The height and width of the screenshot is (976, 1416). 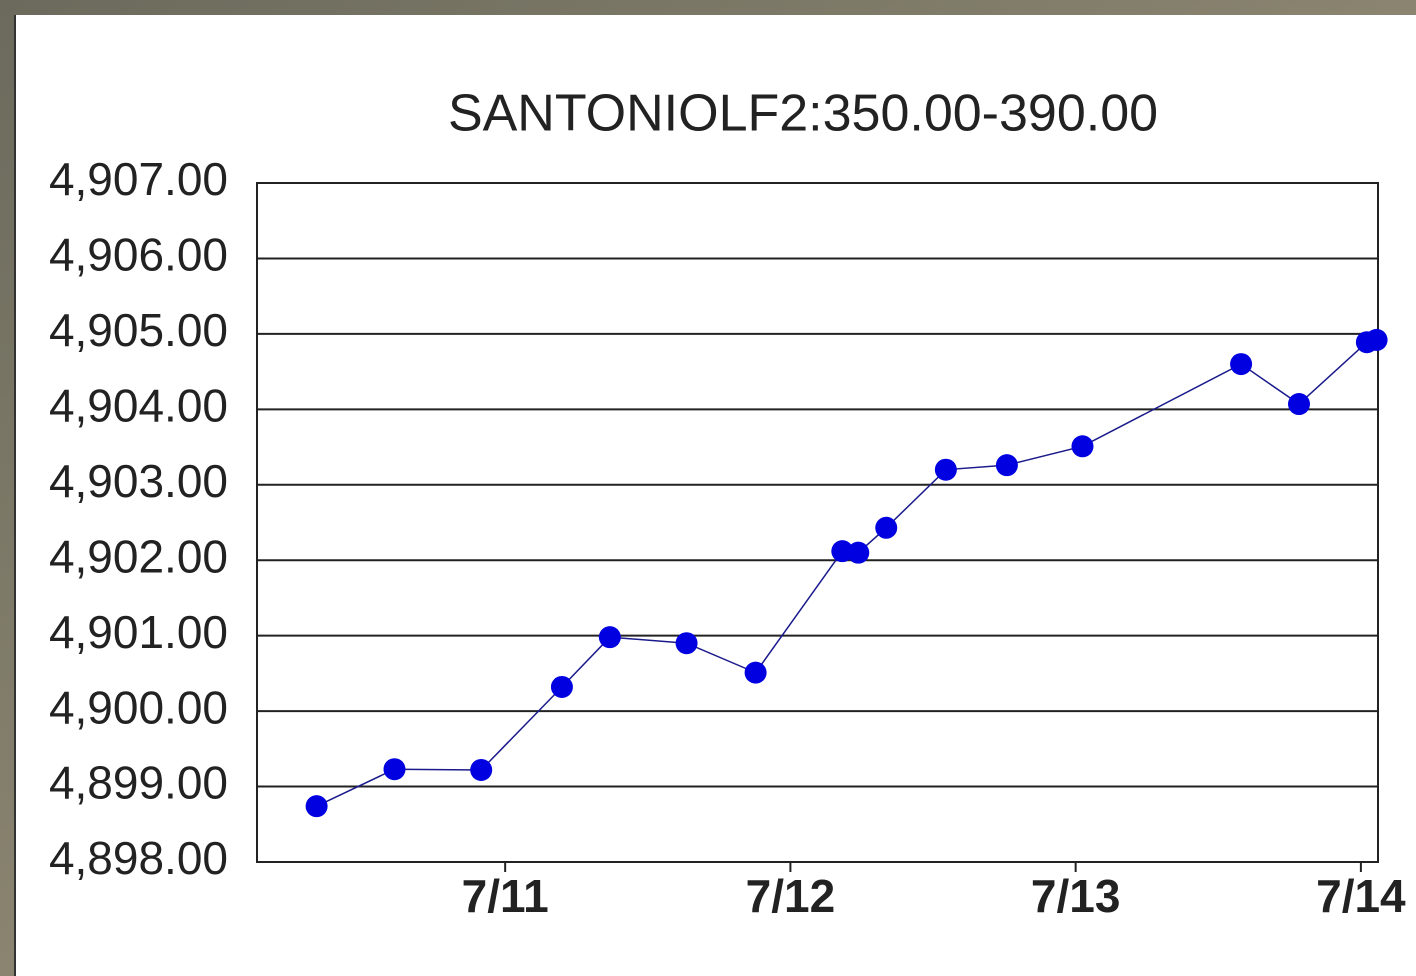 What do you see at coordinates (138, 481) in the screenshot?
I see `y-tick-label: 4,903.00` at bounding box center [138, 481].